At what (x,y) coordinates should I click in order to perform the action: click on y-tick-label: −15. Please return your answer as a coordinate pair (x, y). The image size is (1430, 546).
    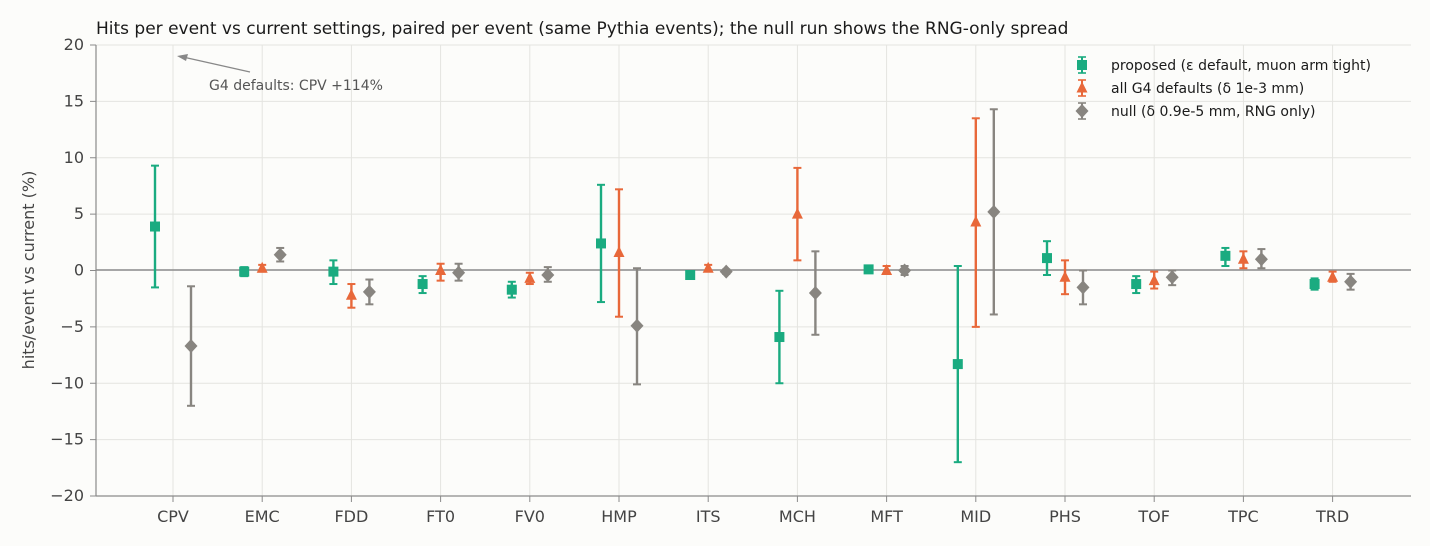
    Looking at the image, I should click on (67, 439).